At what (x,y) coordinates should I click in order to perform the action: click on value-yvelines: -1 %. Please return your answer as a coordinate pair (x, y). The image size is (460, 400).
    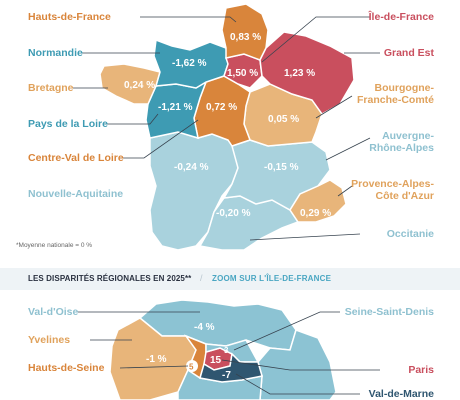
    Looking at the image, I should click on (156, 359).